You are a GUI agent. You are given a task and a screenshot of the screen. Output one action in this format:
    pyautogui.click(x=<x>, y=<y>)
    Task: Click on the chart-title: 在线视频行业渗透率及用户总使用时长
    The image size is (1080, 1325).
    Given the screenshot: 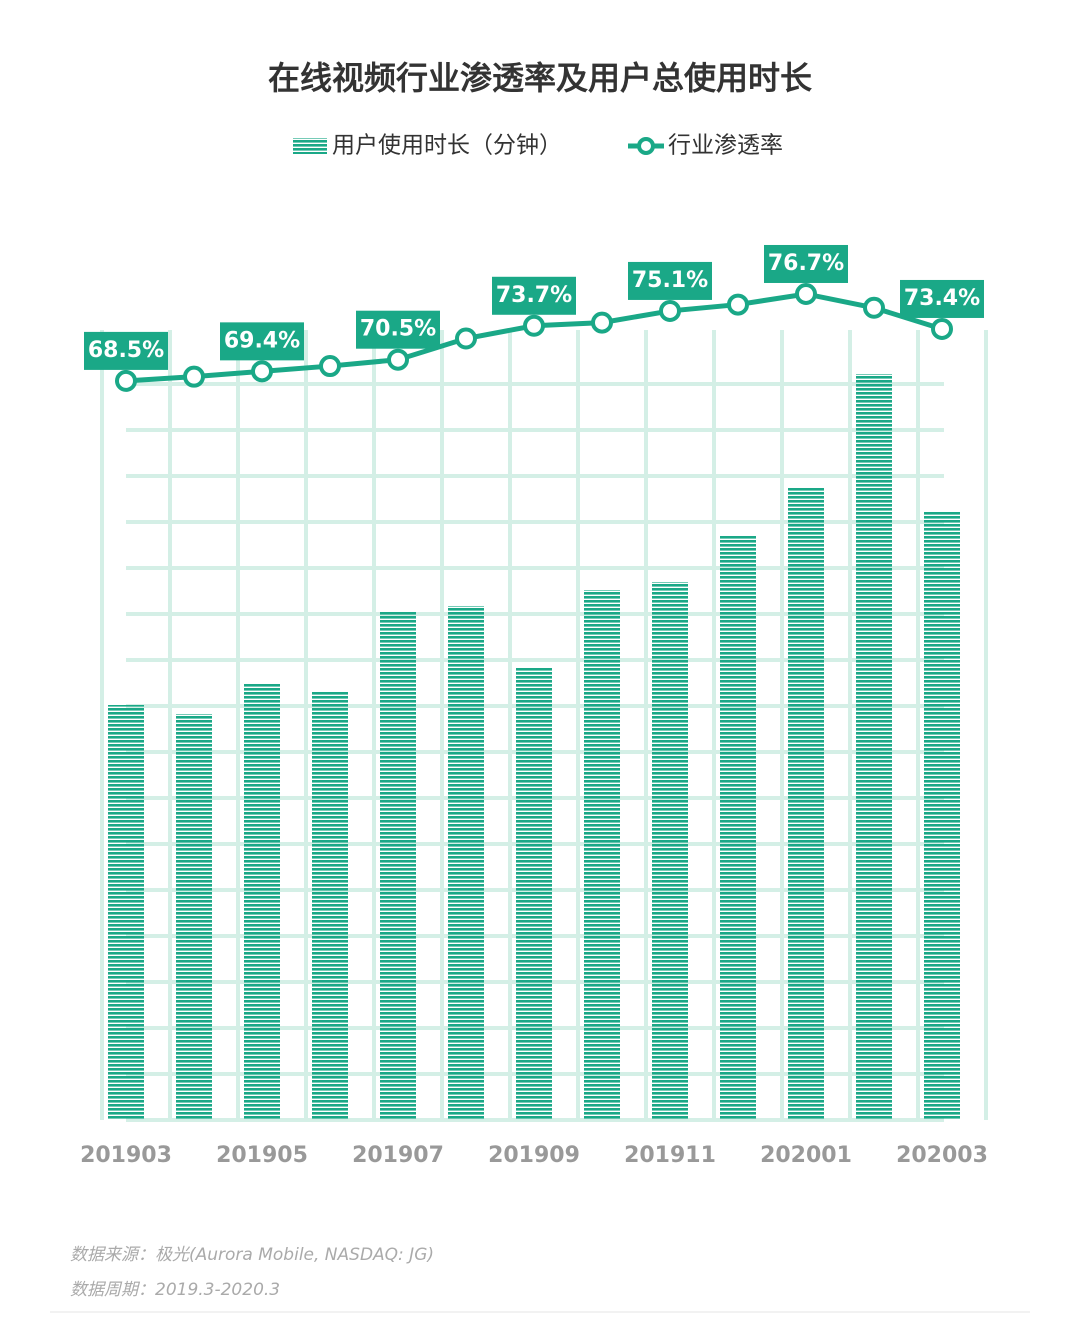 What is the action you would take?
    pyautogui.click(x=540, y=78)
    